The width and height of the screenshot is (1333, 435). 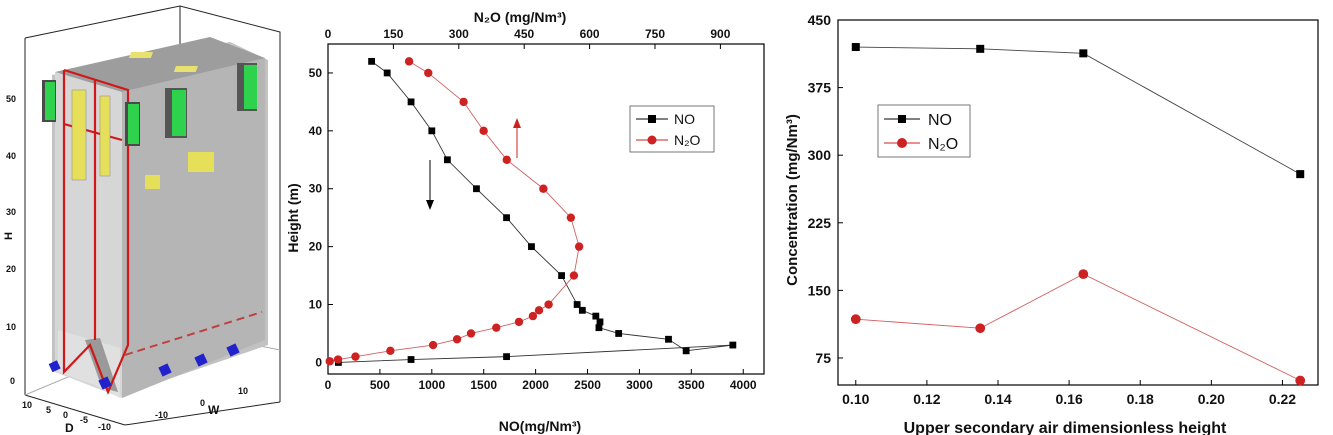 I want to click on vertical-tick: 10, so click(x=11, y=327).